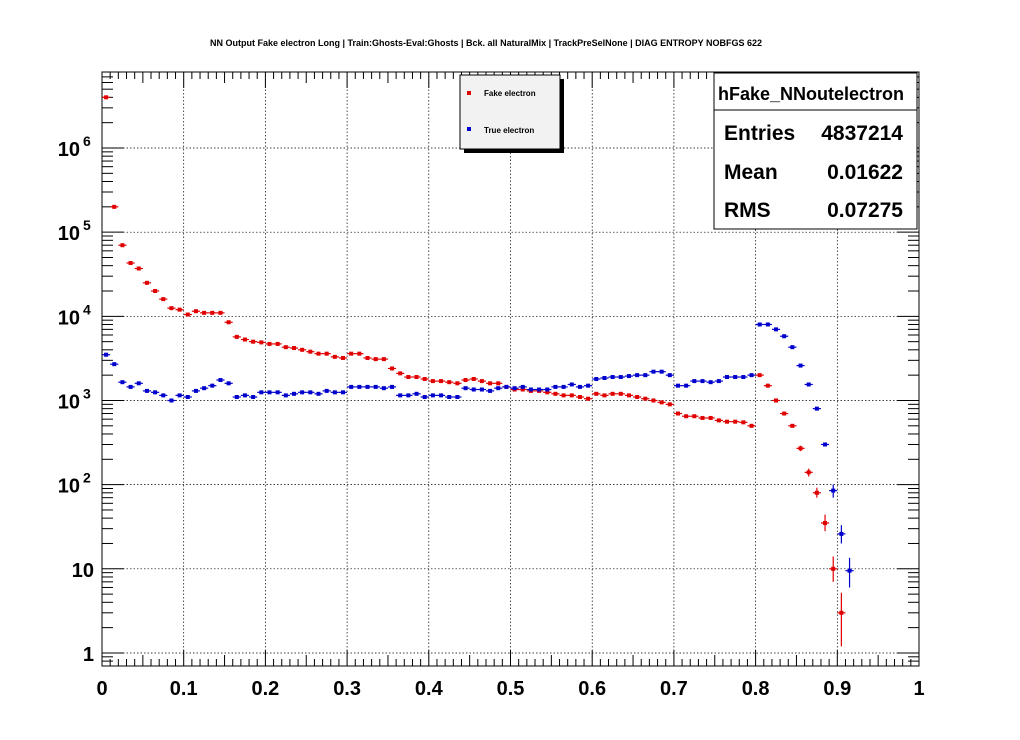 This screenshot has height=740, width=1020. Describe the element at coordinates (511, 689) in the screenshot. I see `x-tick-label: 0.5` at that location.